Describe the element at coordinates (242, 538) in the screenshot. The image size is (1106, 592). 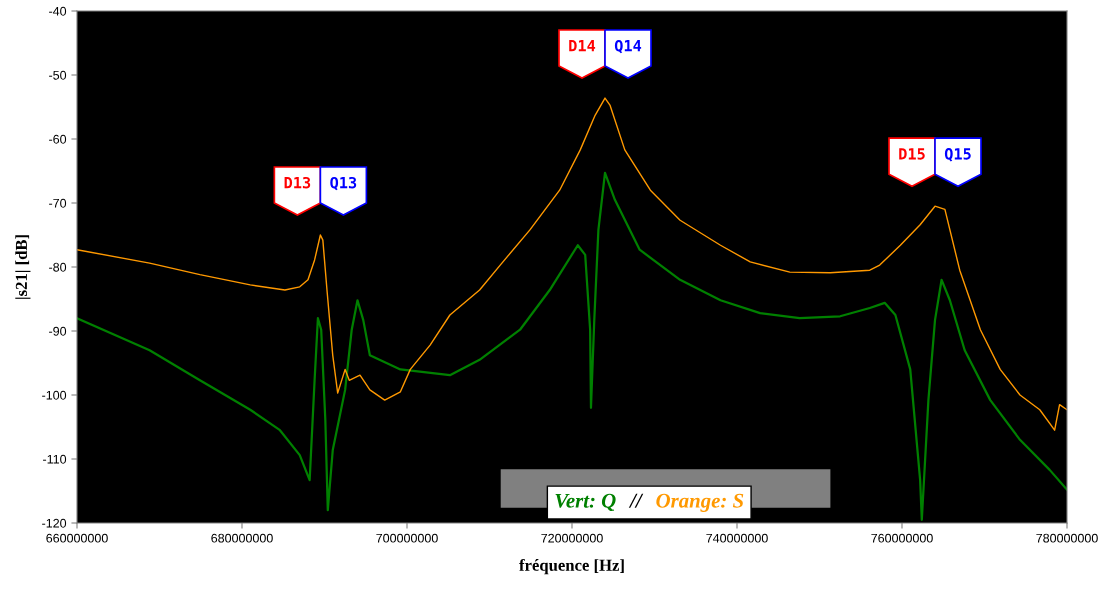
I see `x-tick-label: 680000000` at that location.